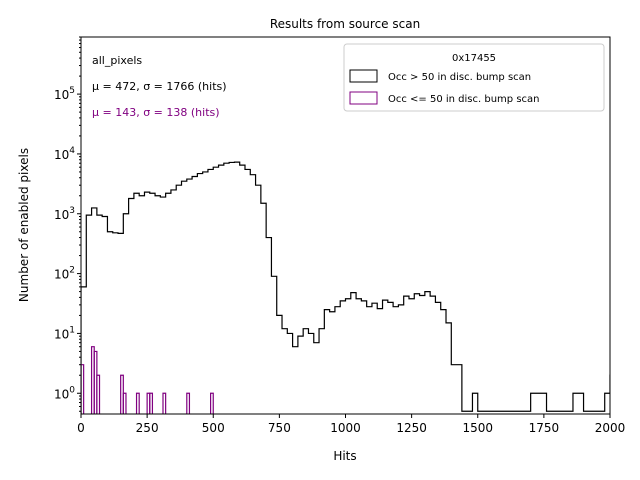 The width and height of the screenshot is (640, 480). Describe the element at coordinates (81, 428) in the screenshot. I see `x-tick-label: 0` at that location.